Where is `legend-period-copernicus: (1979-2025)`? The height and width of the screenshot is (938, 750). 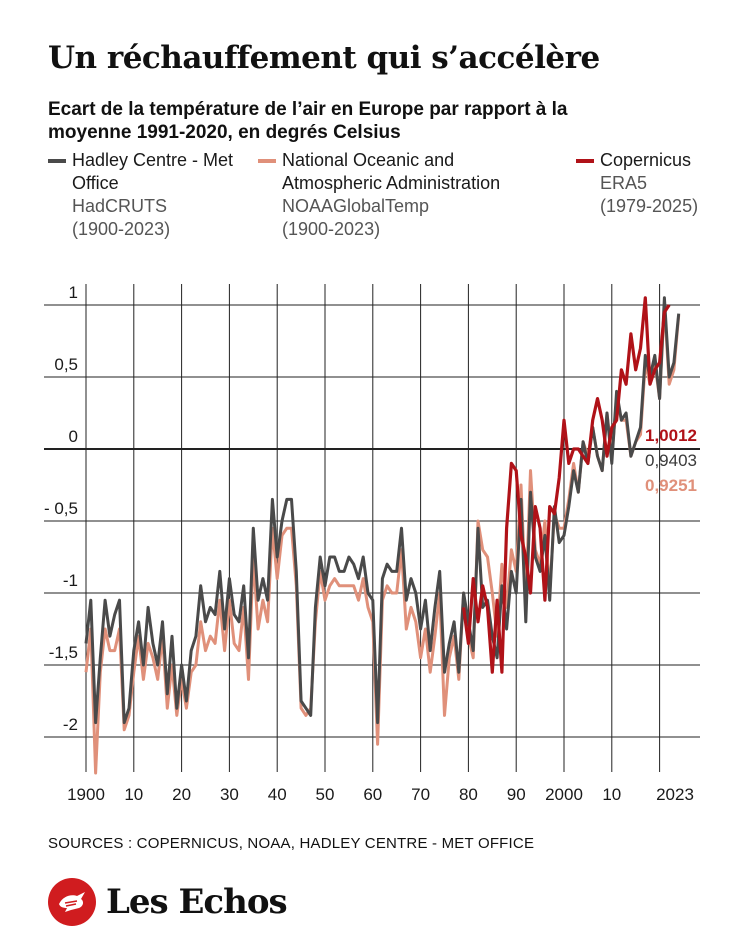
legend-period-copernicus: (1979-2025) is located at coordinates (649, 206).